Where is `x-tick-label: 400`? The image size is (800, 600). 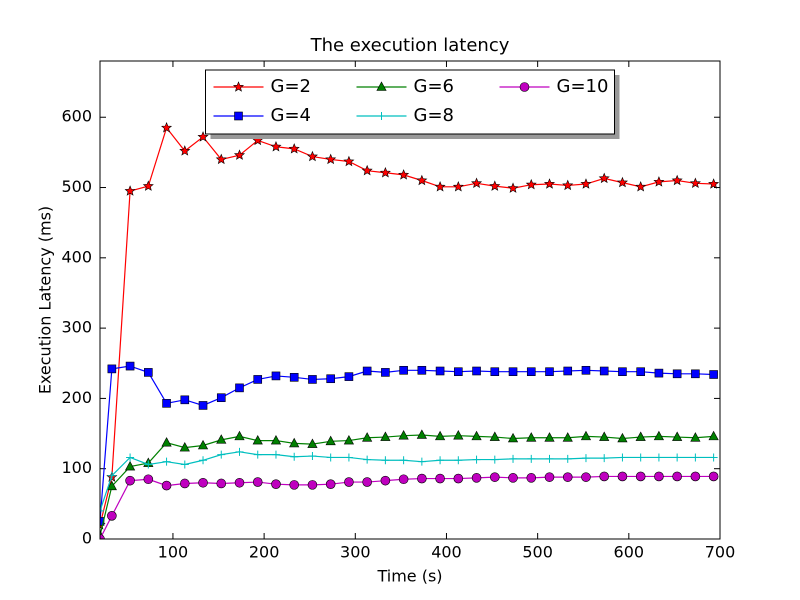 x-tick-label: 400 is located at coordinates (446, 552).